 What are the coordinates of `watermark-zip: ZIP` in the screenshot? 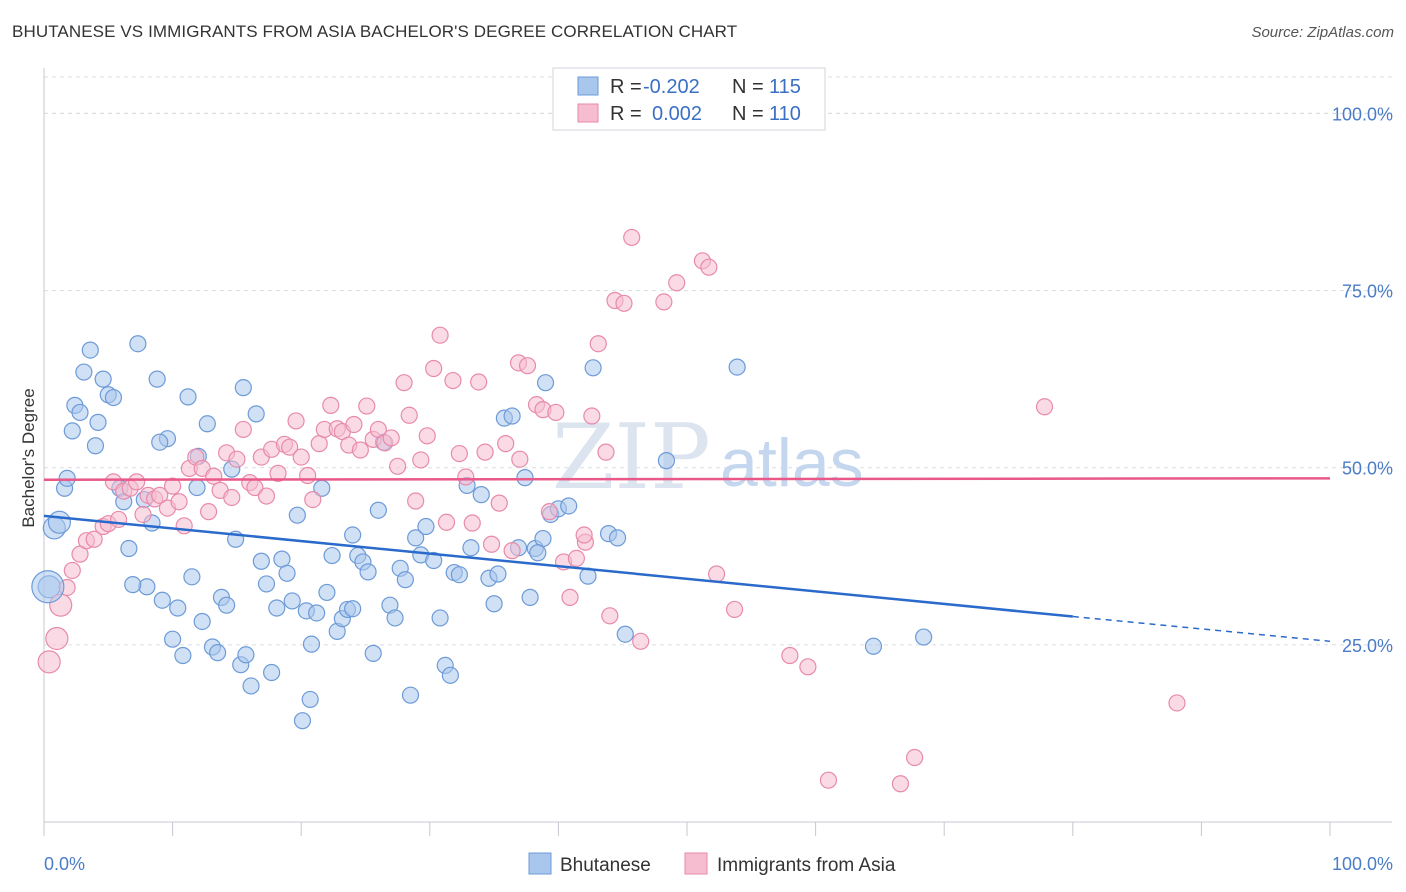 It's located at (631, 457).